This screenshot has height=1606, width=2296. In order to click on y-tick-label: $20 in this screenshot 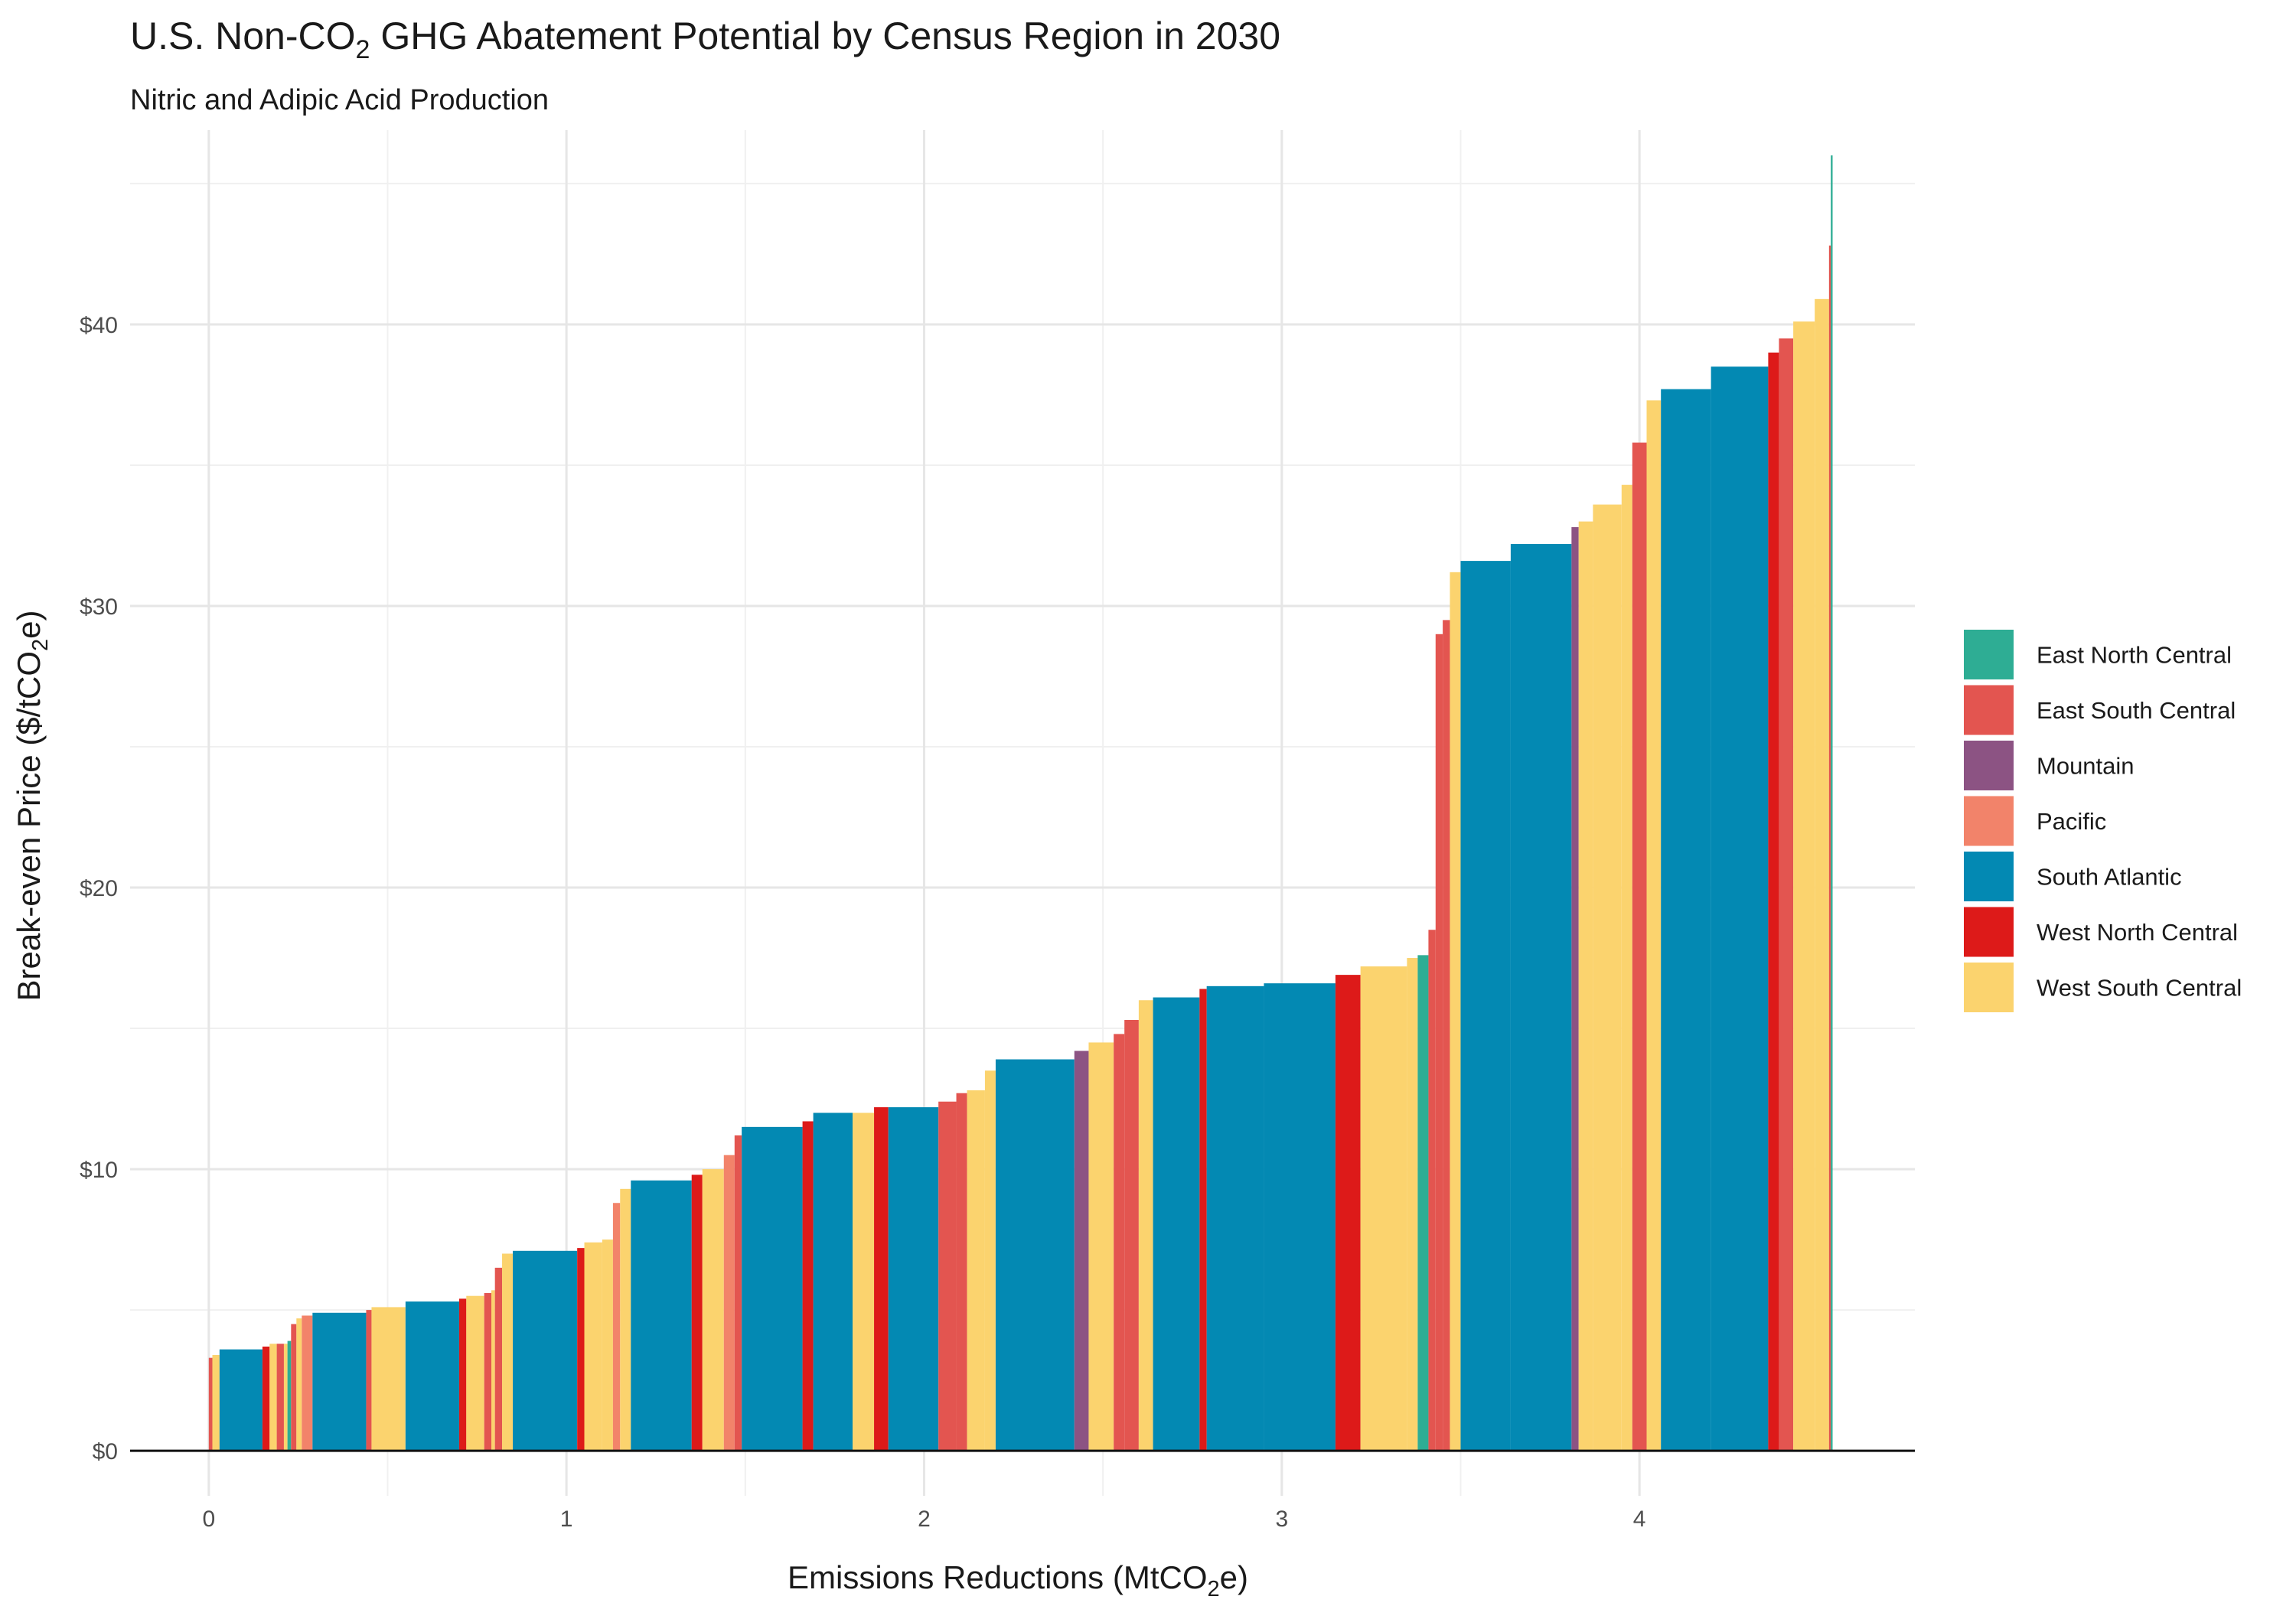, I will do `click(99, 888)`.